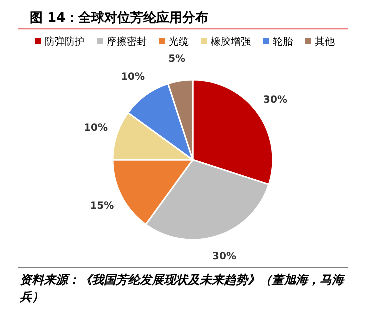 The width and height of the screenshot is (366, 316). Describe the element at coordinates (177, 59) in the screenshot. I see `data-label: 5%` at that location.